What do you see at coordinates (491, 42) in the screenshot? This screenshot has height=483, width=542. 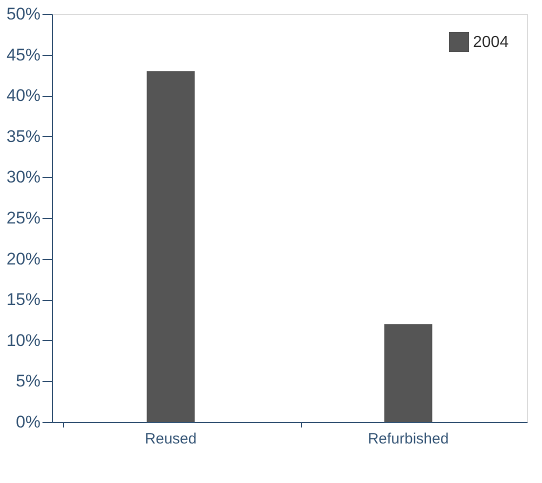 I see `legend-label: 2004` at bounding box center [491, 42].